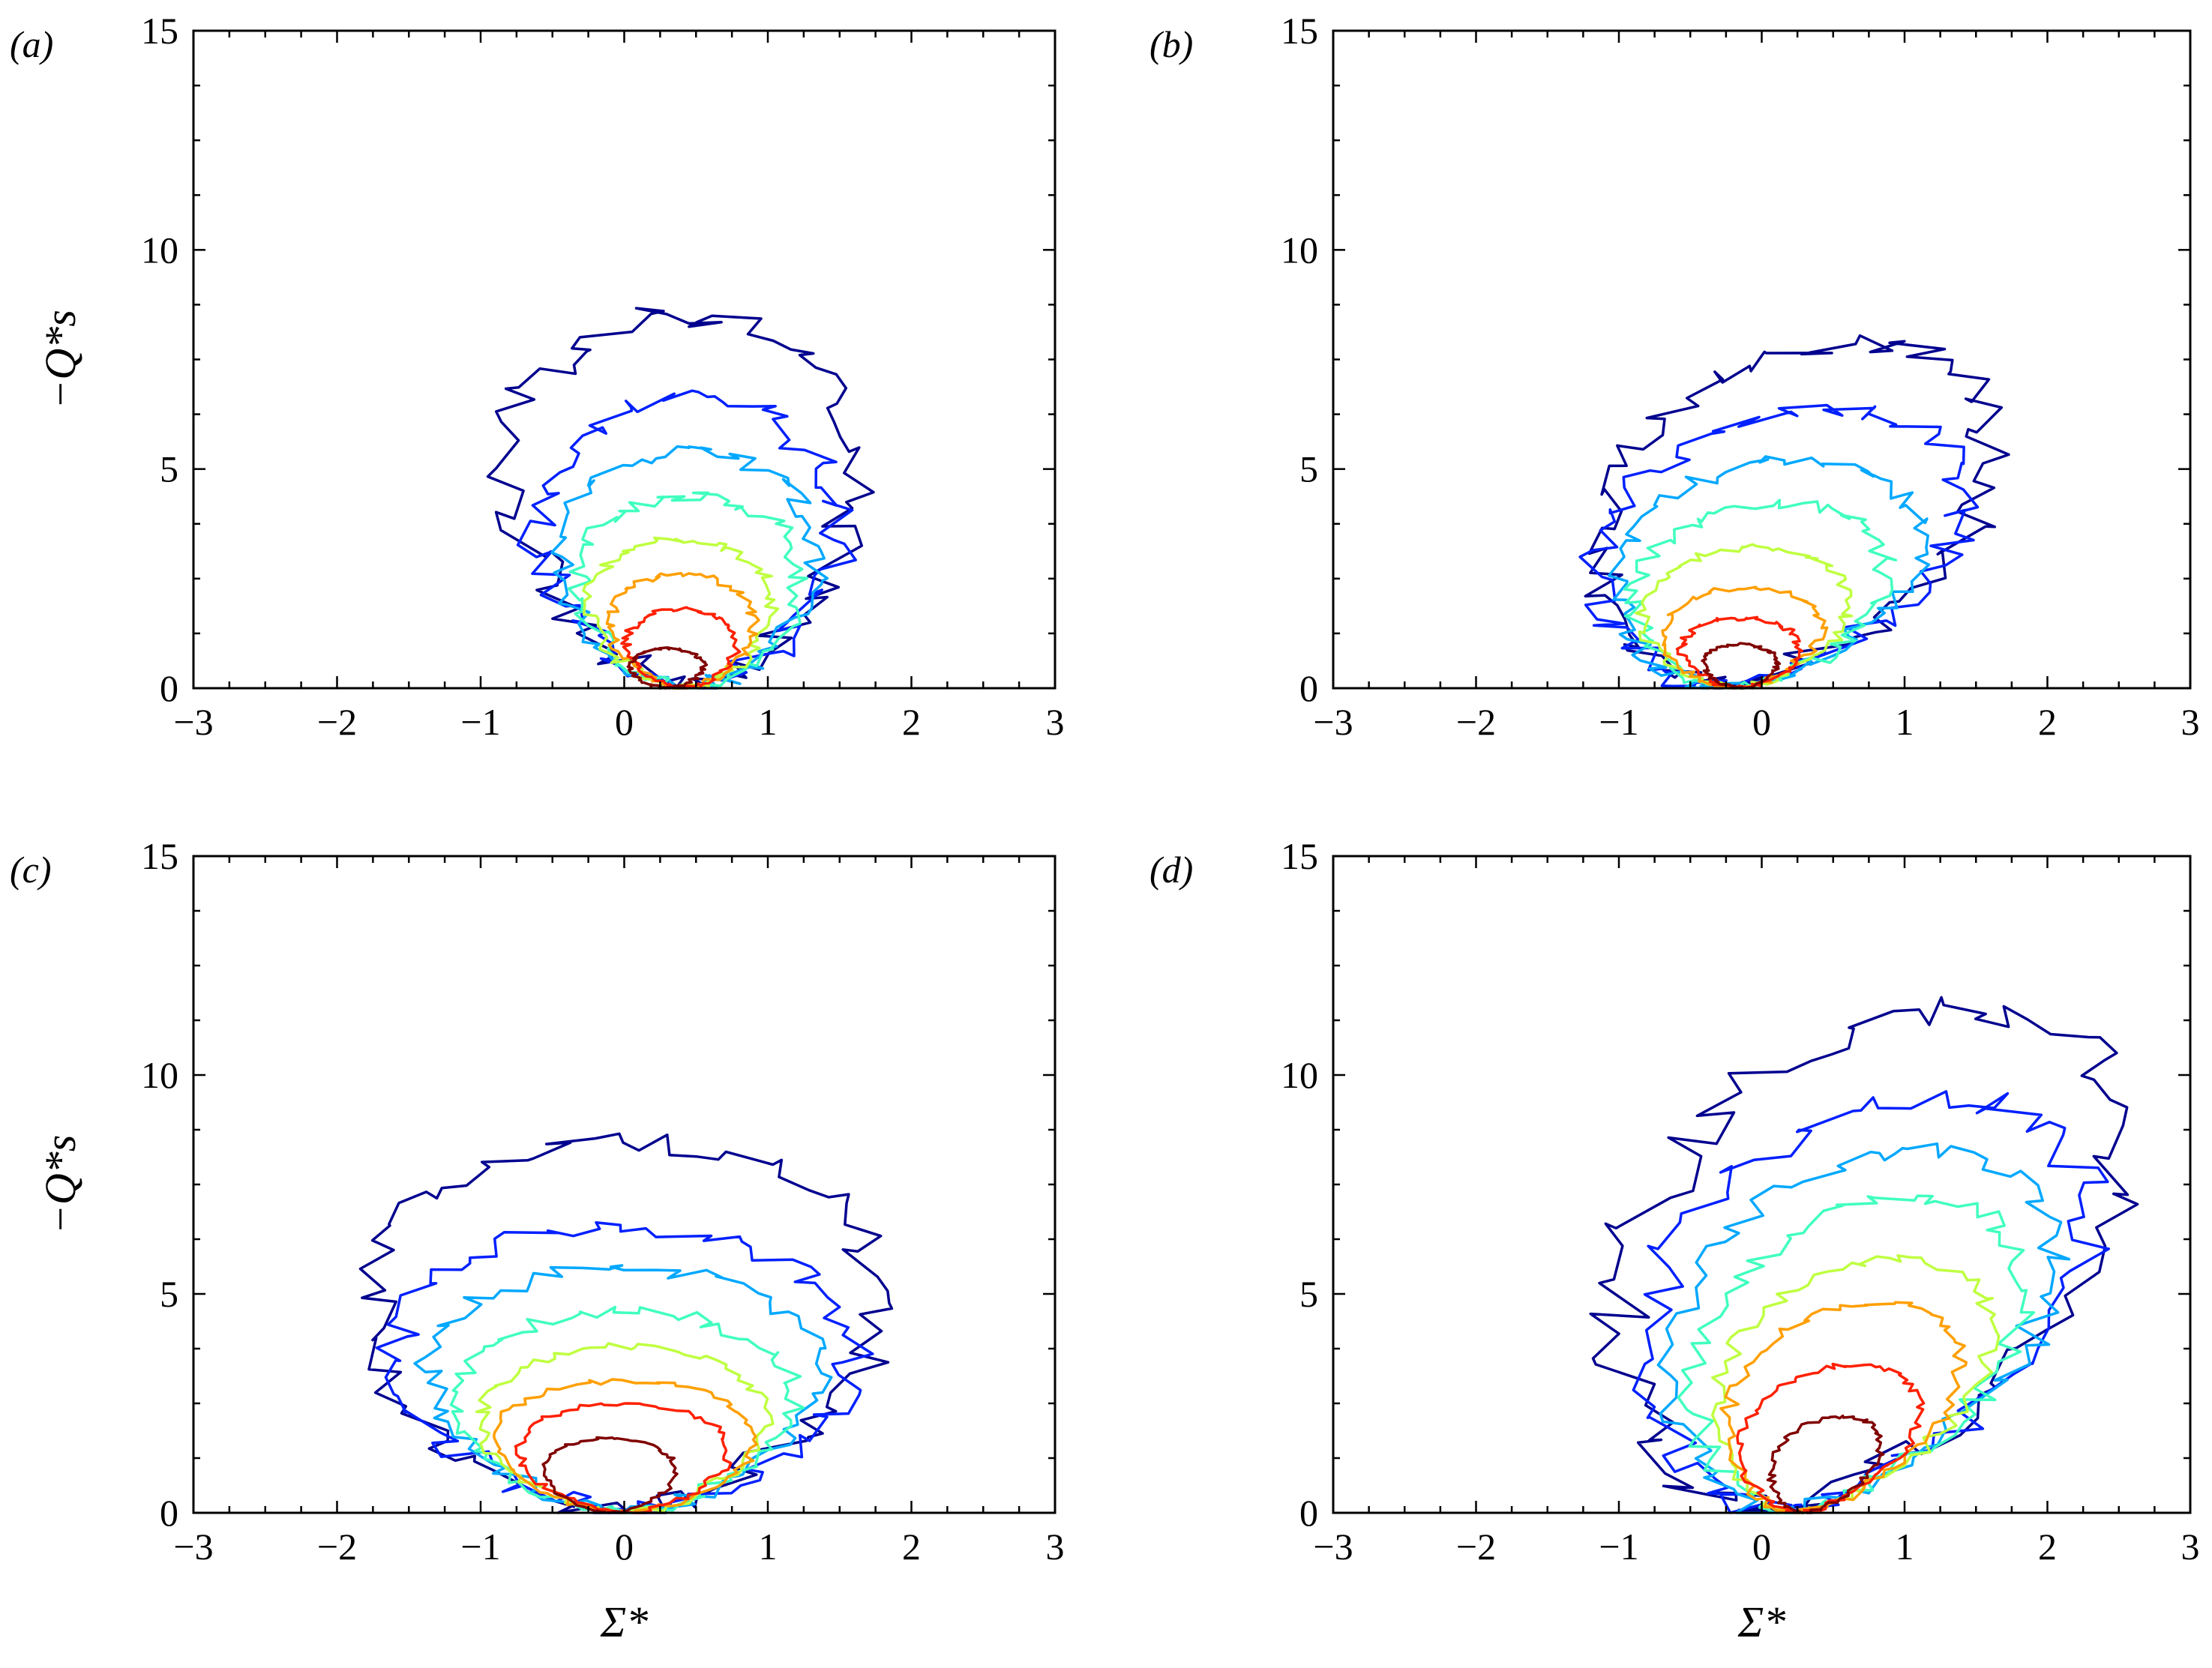 Image resolution: width=2212 pixels, height=1668 pixels. I want to click on panel-label: (c), so click(31, 870).